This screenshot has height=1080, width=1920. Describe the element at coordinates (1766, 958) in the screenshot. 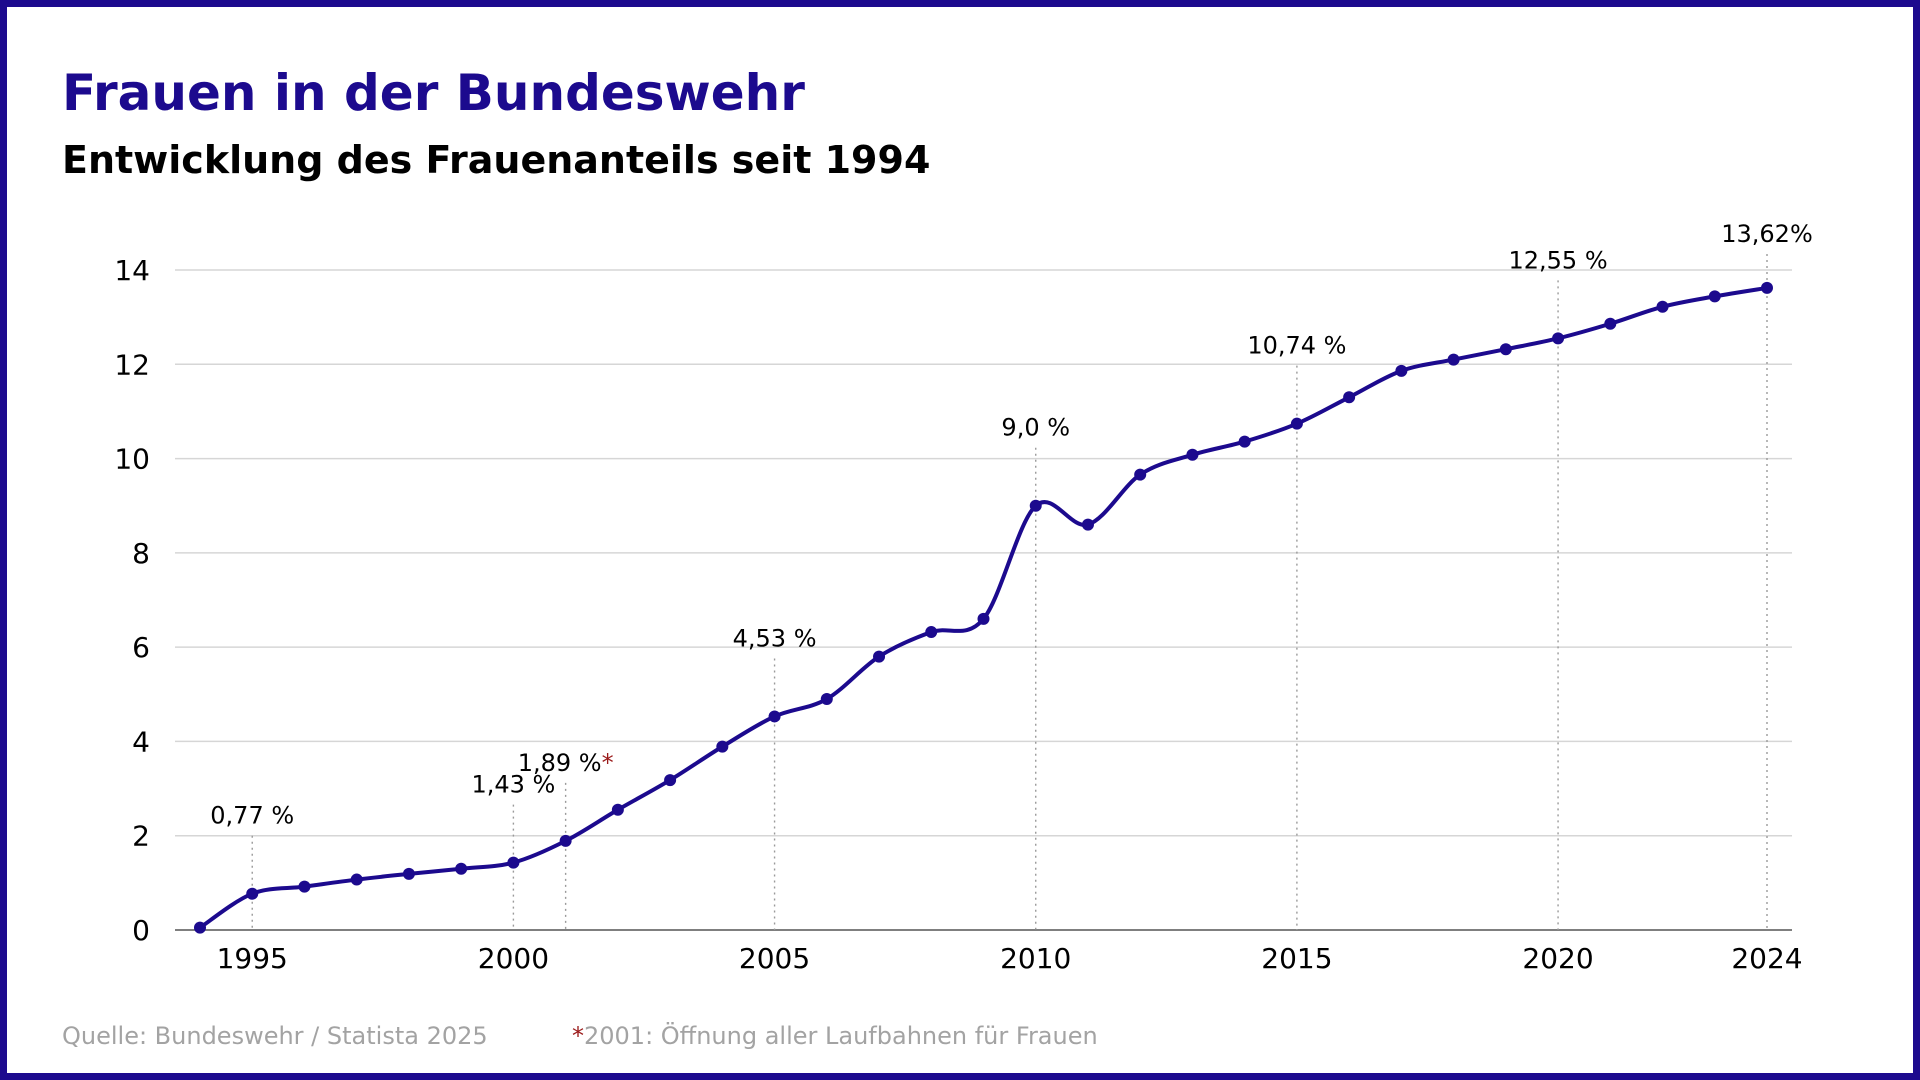

I see `x-tick-label: 2024` at that location.